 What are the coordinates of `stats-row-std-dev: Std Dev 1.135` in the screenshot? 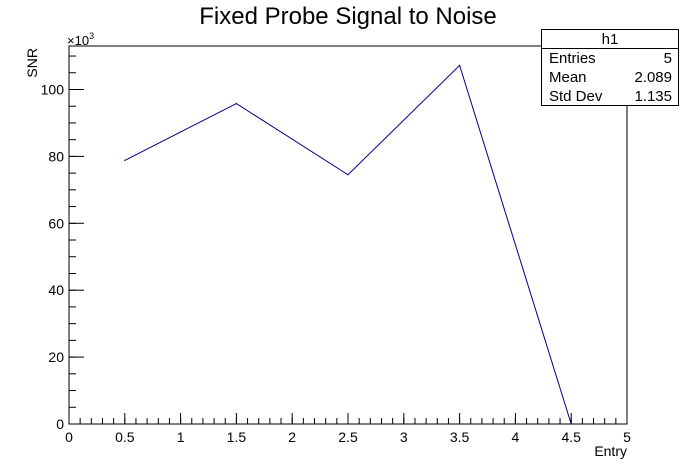 It's located at (610, 96).